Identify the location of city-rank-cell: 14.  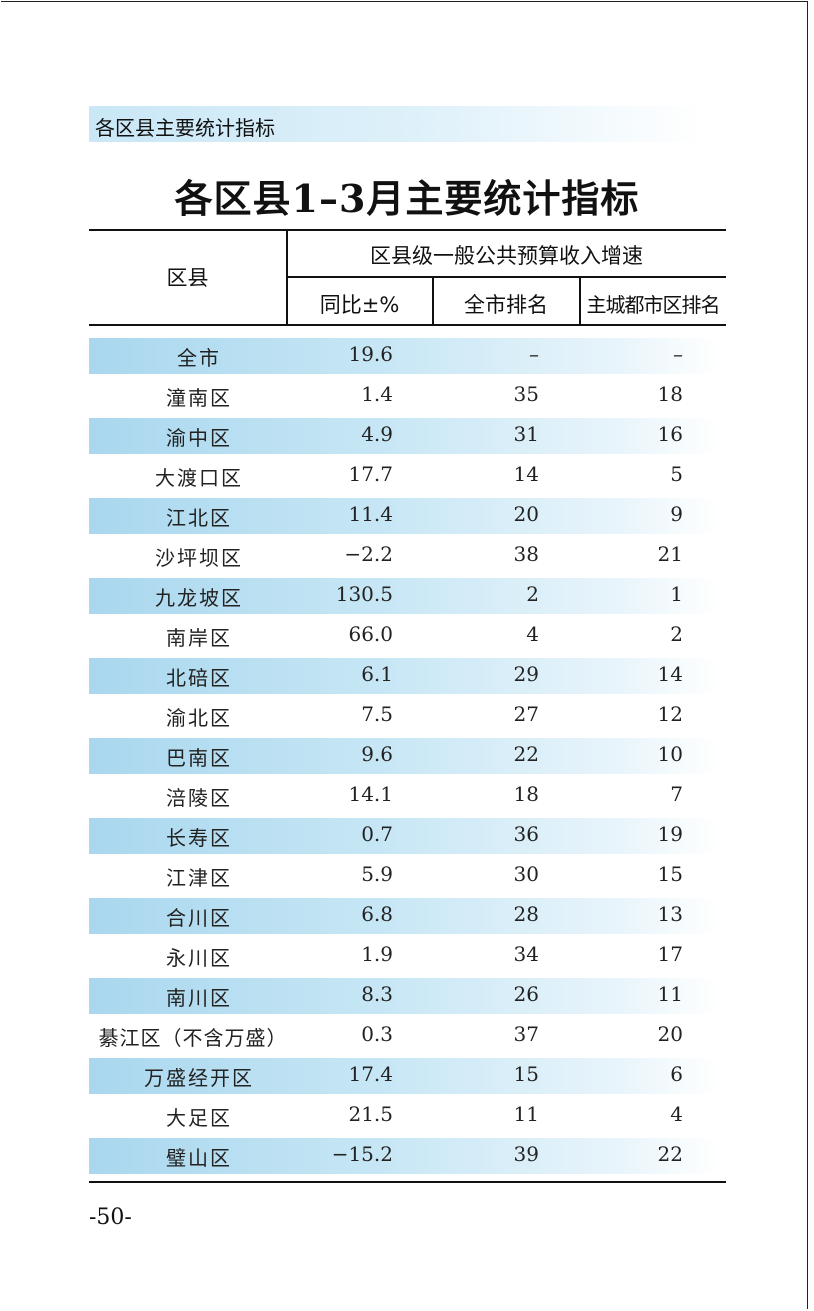
(526, 474).